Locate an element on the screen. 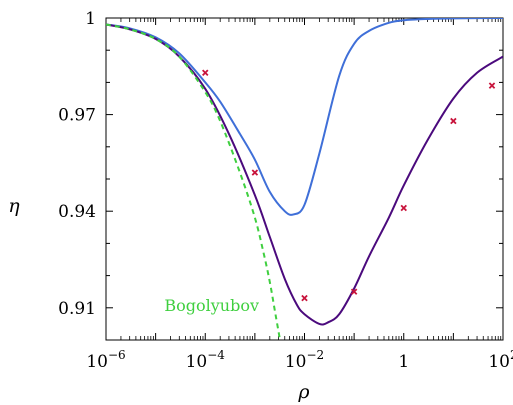 This screenshot has height=405, width=513. x-axis-title: ρ is located at coordinates (303, 392).